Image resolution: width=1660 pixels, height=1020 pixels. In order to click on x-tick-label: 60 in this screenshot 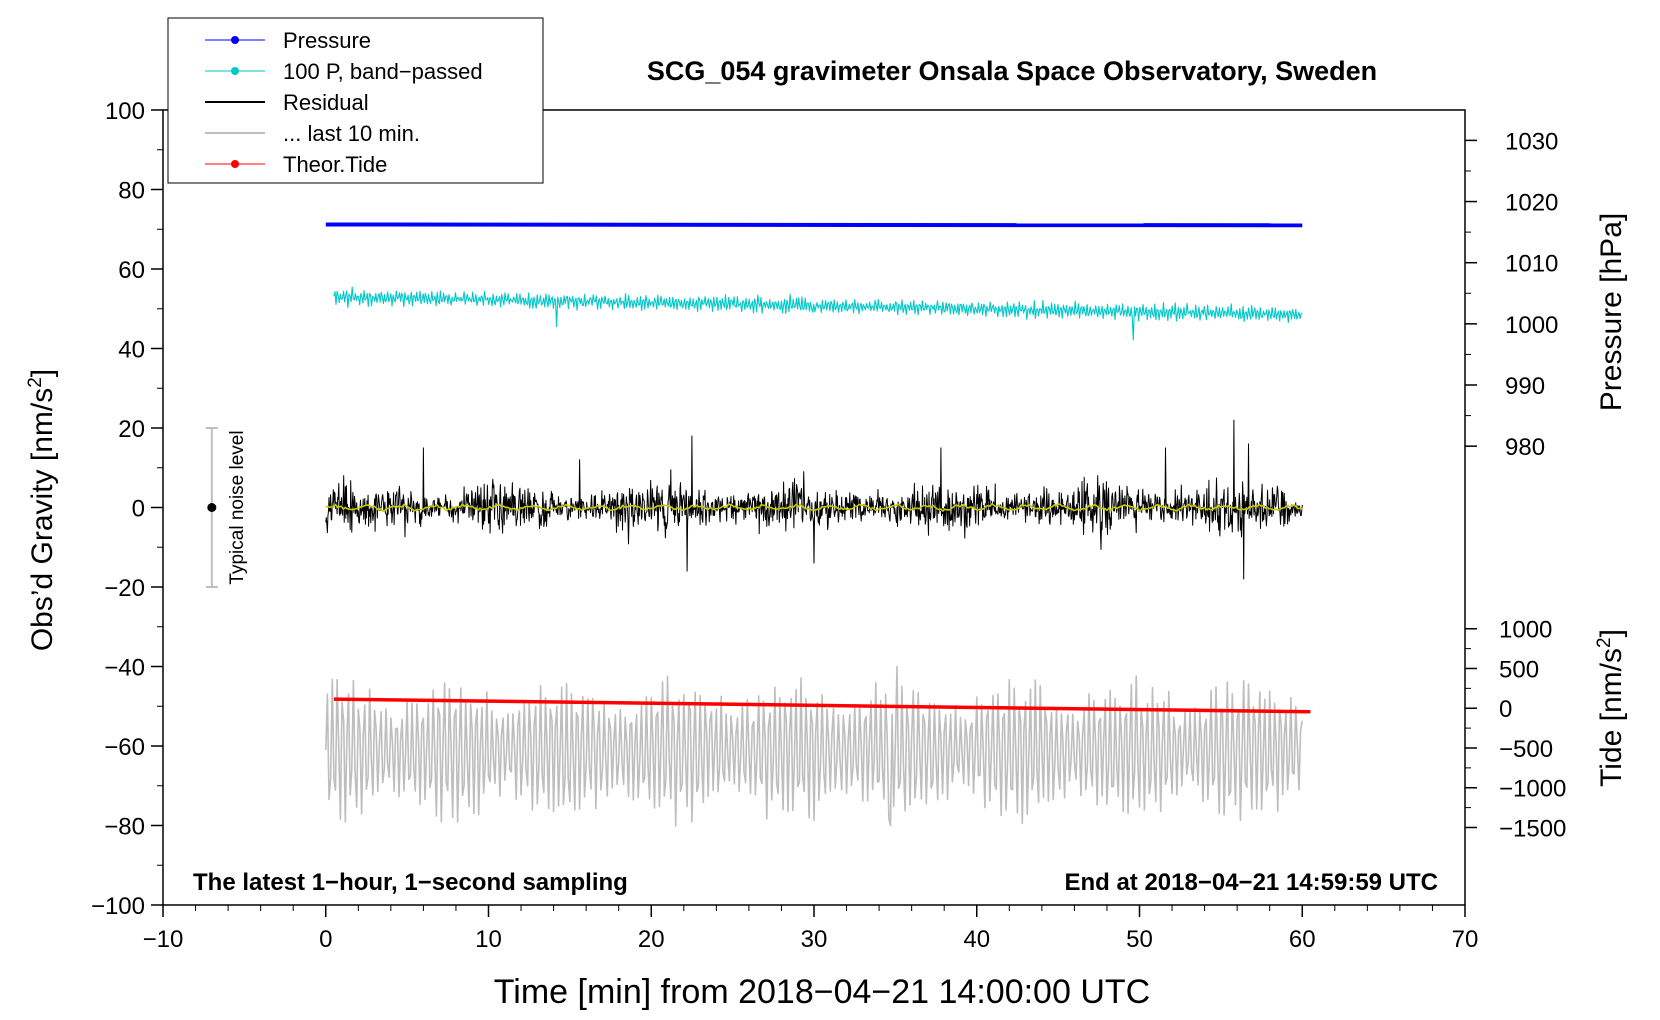, I will do `click(1302, 939)`.